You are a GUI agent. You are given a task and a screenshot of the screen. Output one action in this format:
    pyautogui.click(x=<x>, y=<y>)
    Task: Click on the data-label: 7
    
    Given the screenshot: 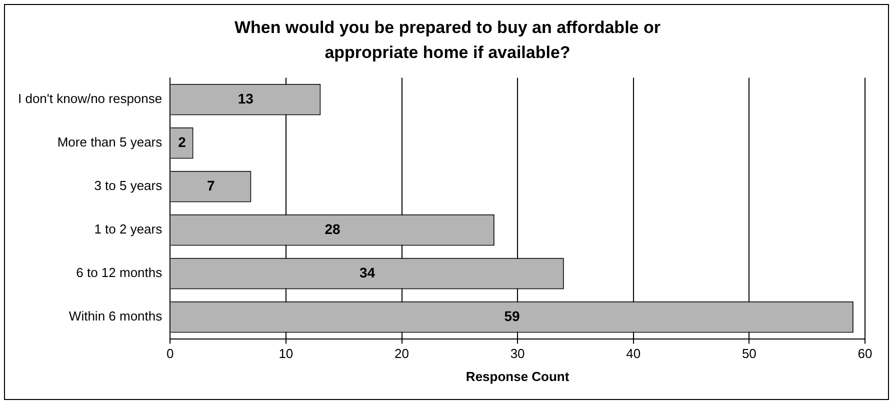 What is the action you would take?
    pyautogui.click(x=211, y=185)
    